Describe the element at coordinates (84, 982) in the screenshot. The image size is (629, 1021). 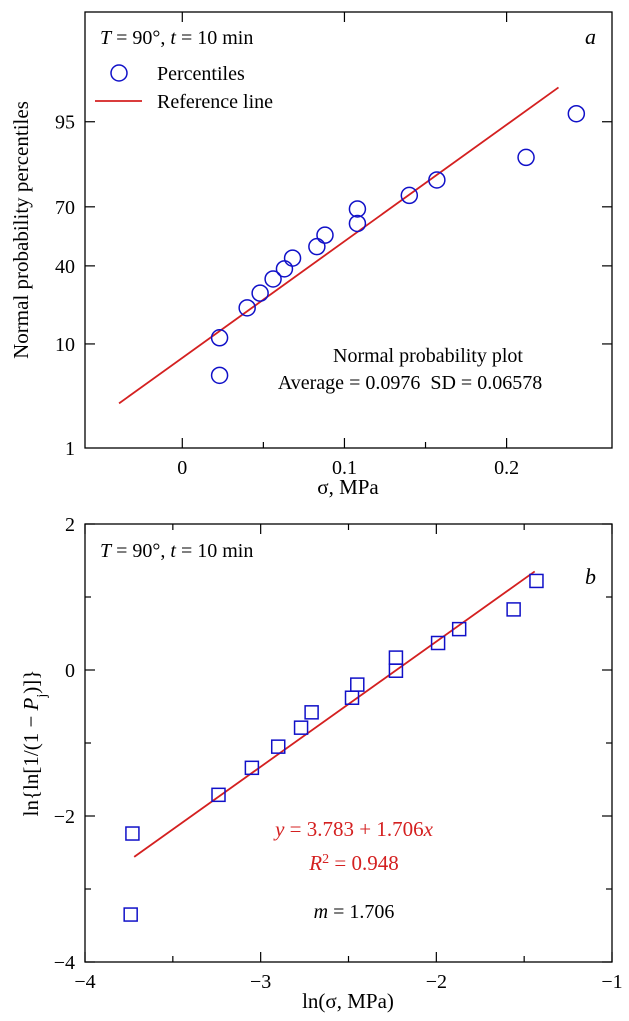
I see `x-tick-label: −4` at that location.